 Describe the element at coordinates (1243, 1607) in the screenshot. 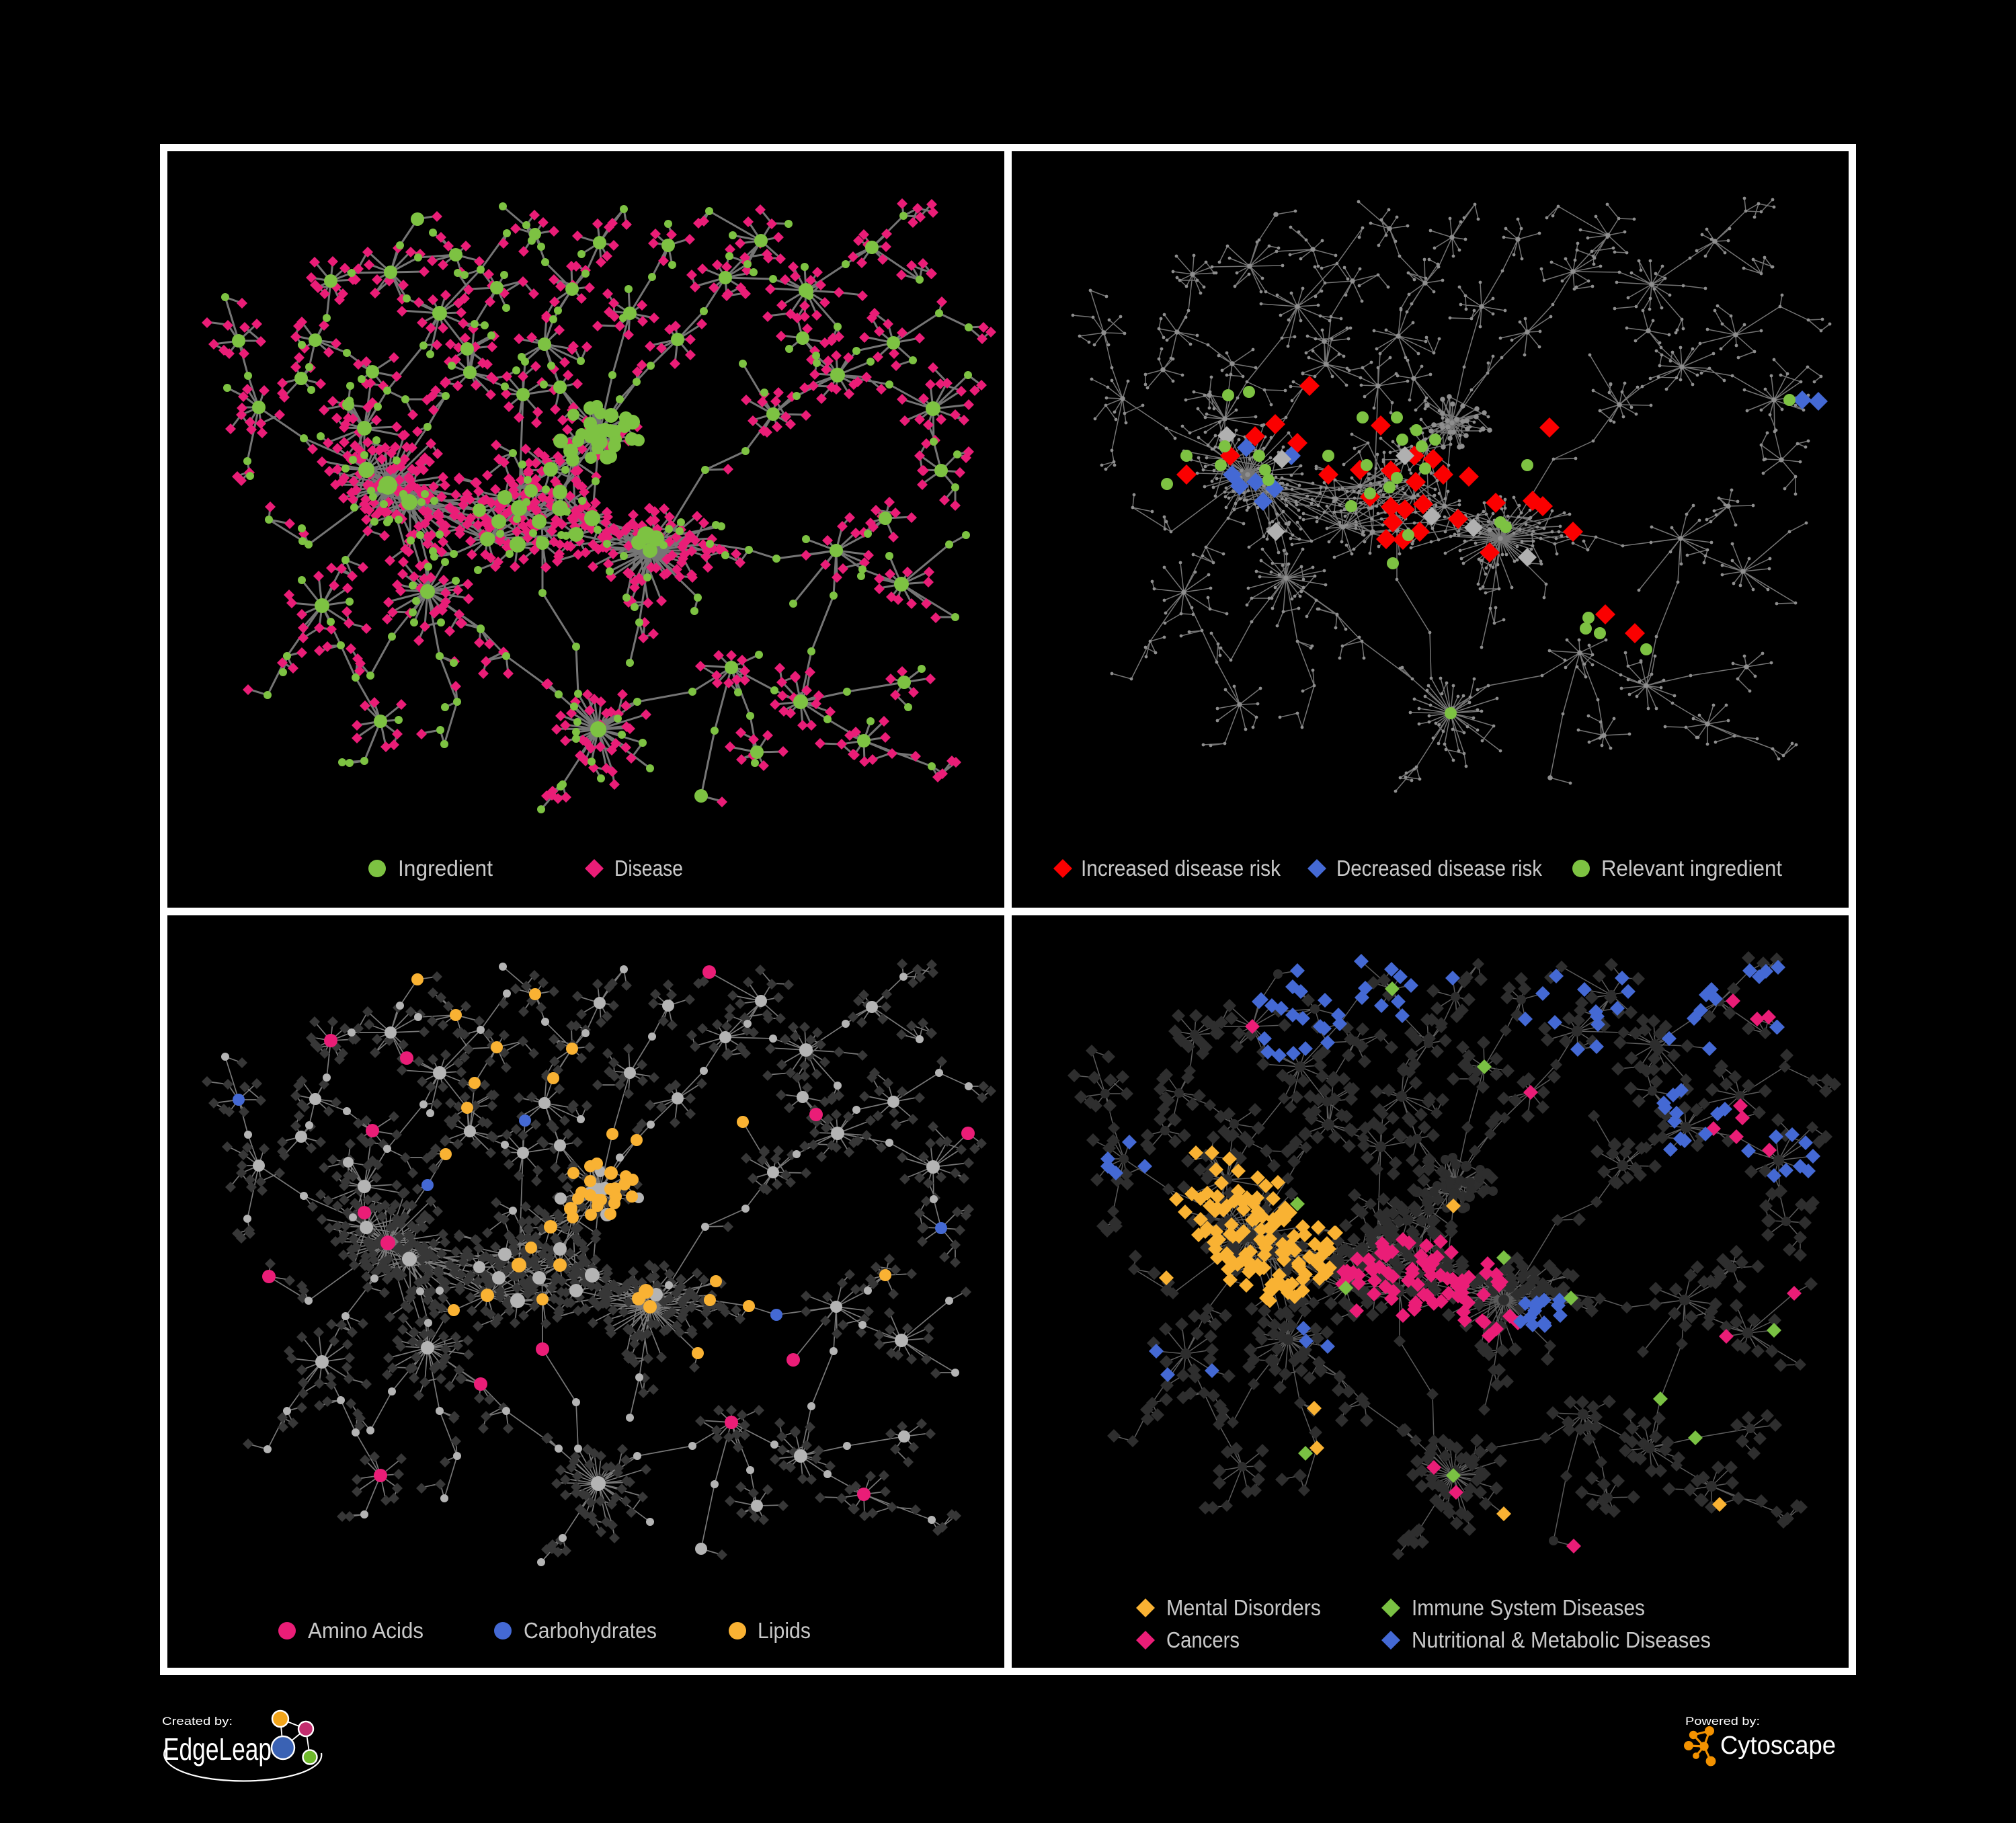

I see `svg-text: Mental Disorders` at that location.